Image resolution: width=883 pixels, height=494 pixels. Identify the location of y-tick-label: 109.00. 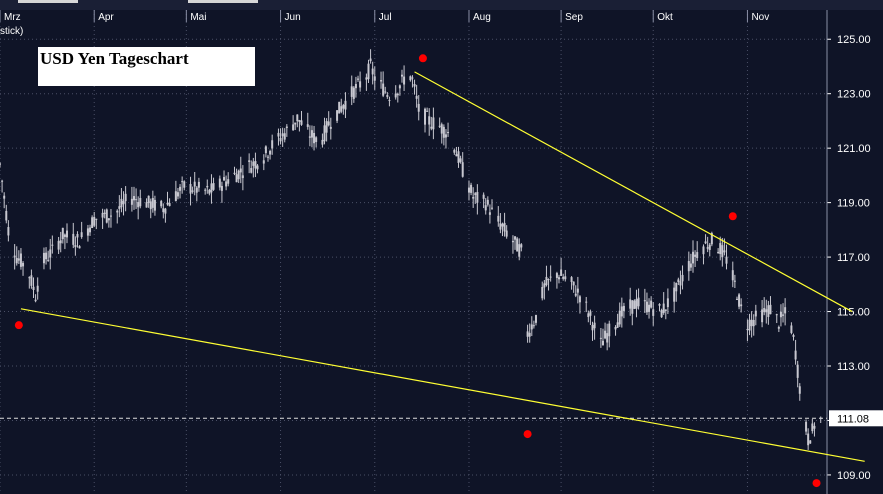
(854, 476).